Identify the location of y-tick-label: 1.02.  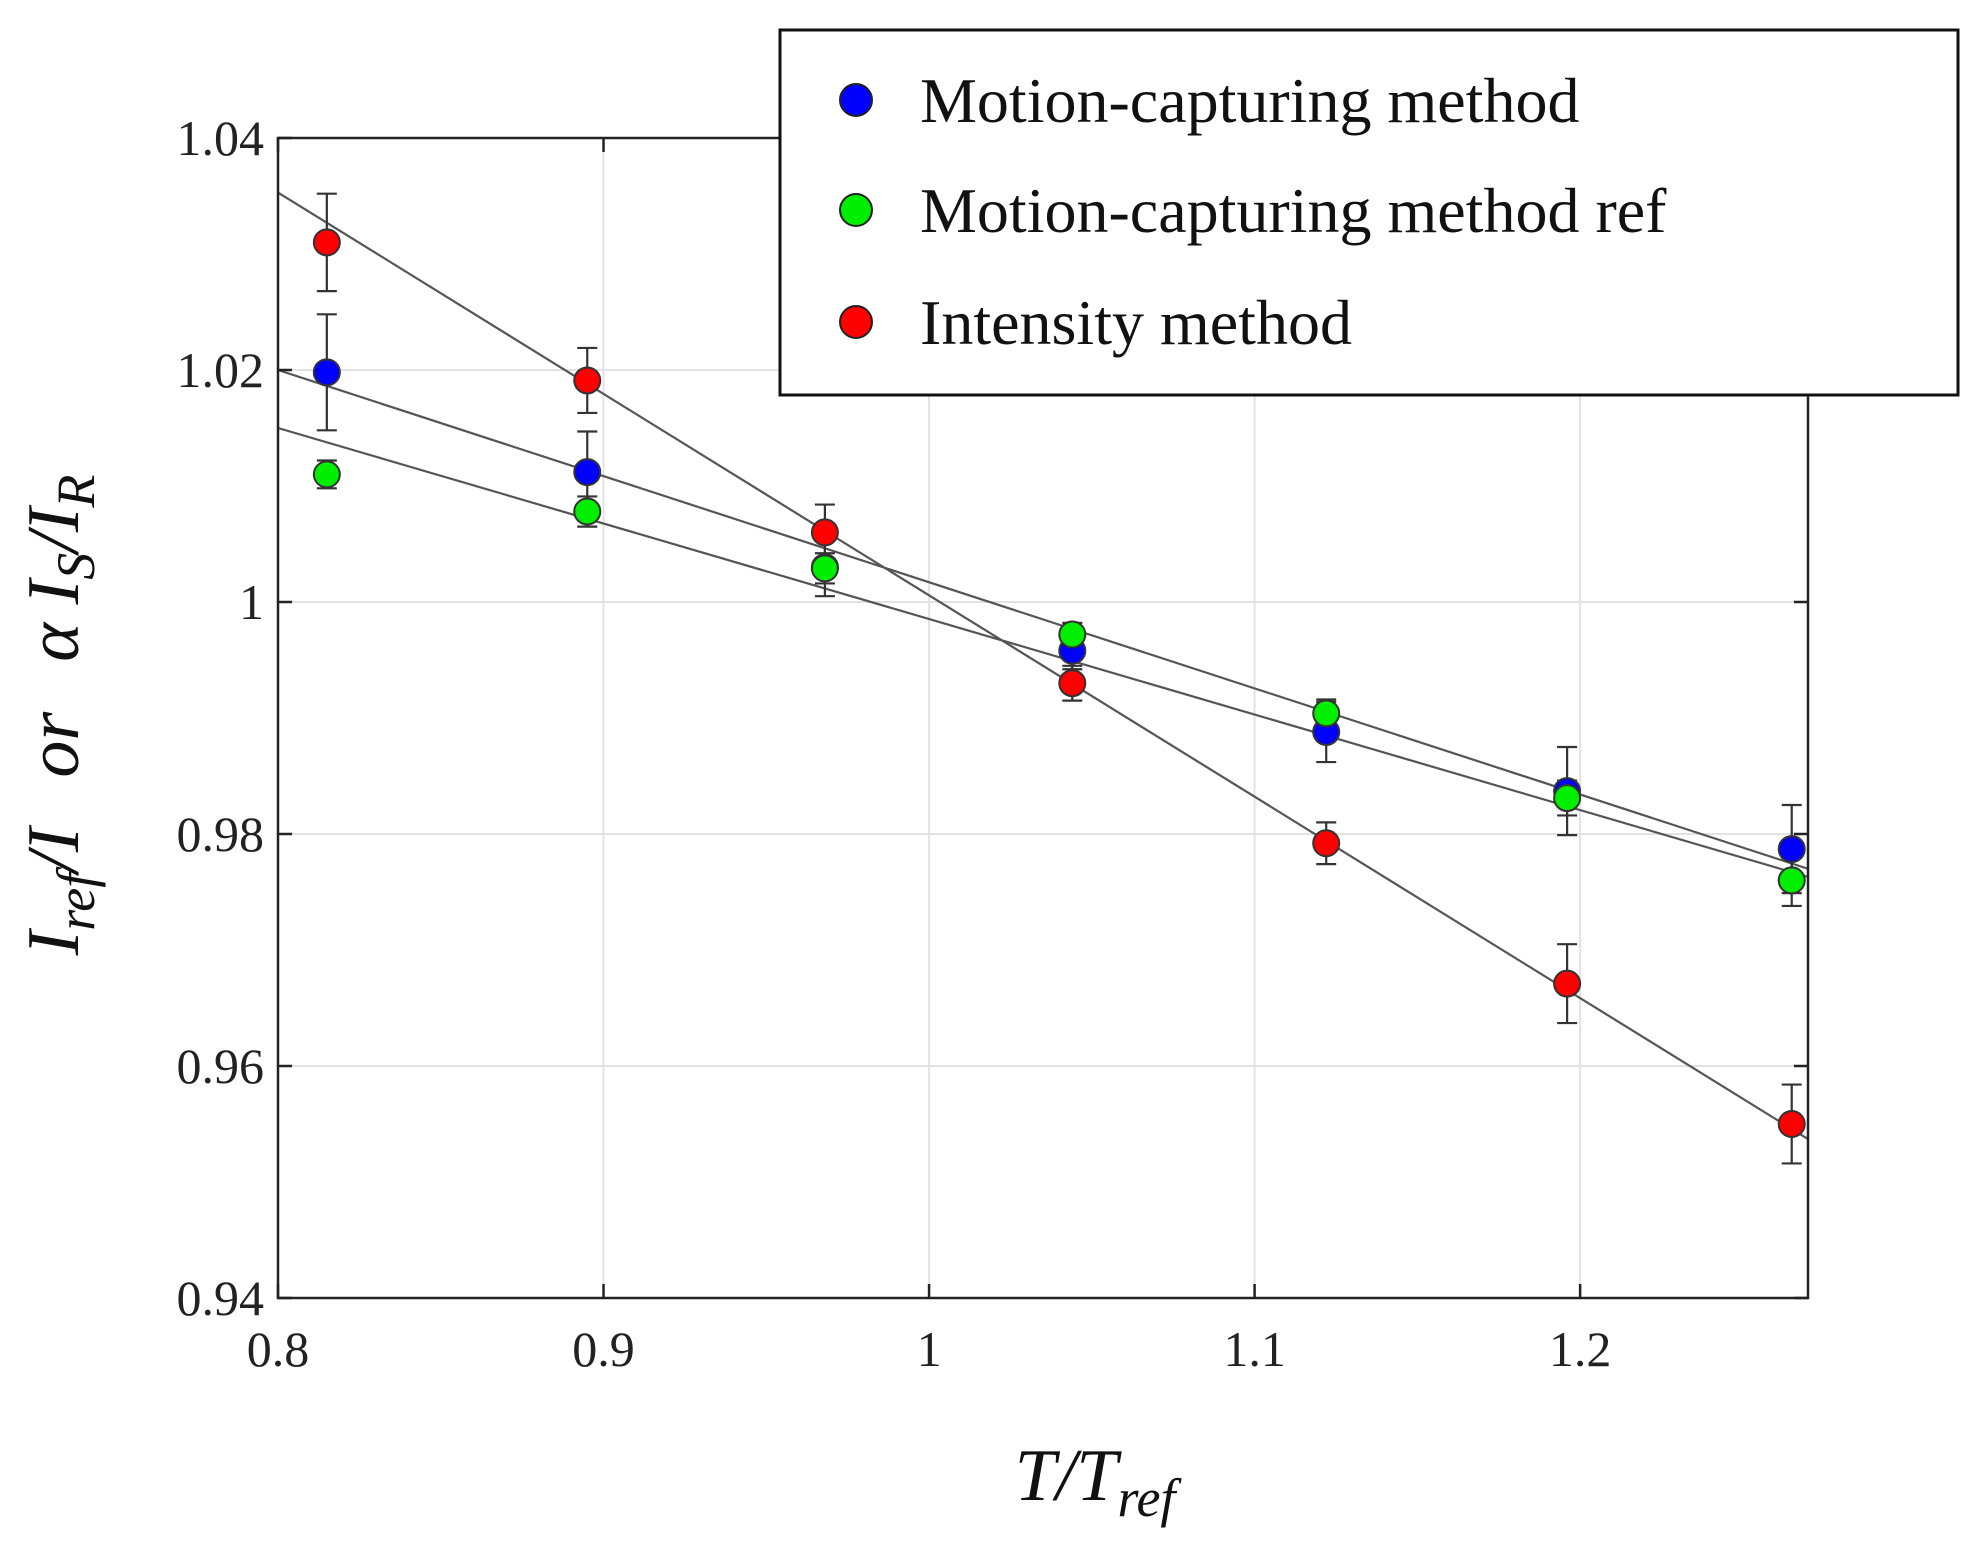
(221, 370).